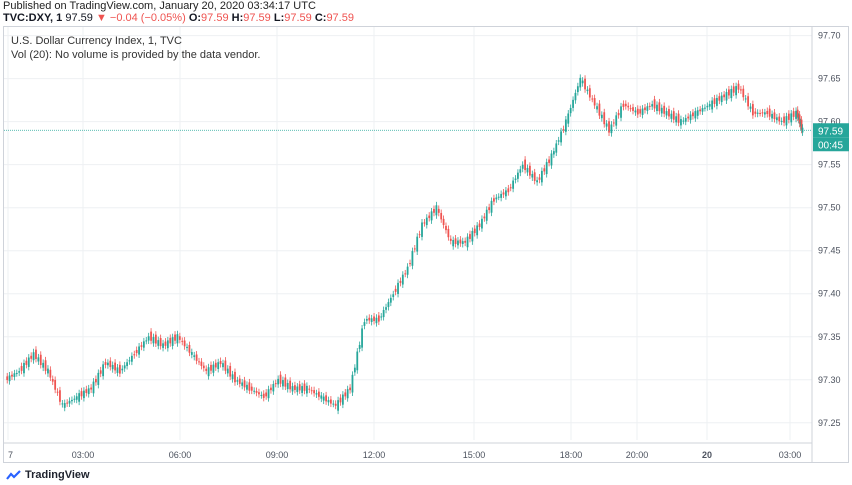 Image resolution: width=852 pixels, height=485 pixels. I want to click on tradingview-logo: TradingView, so click(48, 475).